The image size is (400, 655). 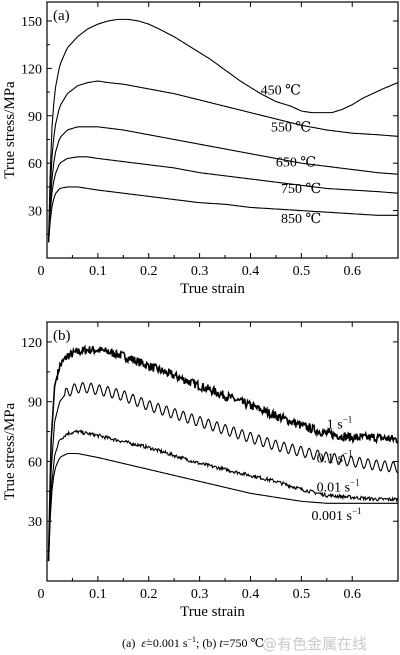 What do you see at coordinates (62, 336) in the screenshot?
I see `panel-b-label: (b)` at bounding box center [62, 336].